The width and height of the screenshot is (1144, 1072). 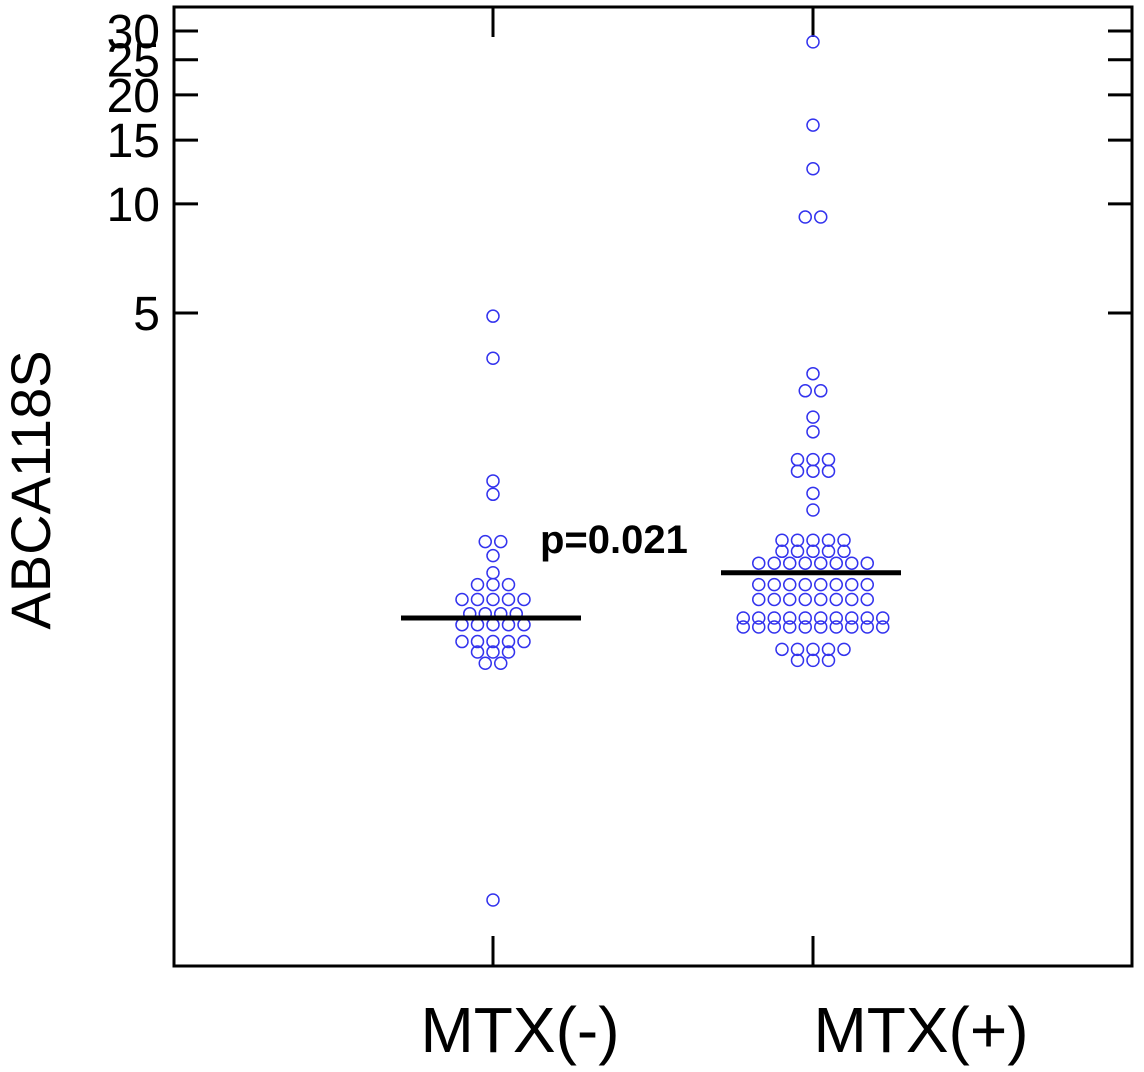 I want to click on category-label-mtx-plus: MTX(+), so click(x=920, y=1030).